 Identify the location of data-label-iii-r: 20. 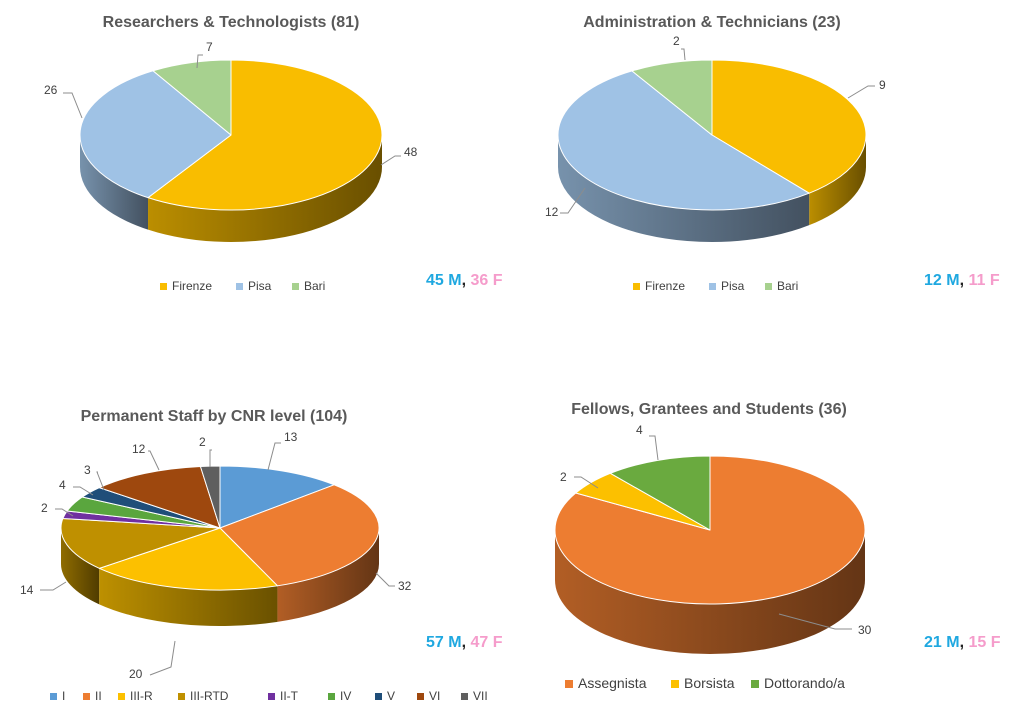
(136, 674).